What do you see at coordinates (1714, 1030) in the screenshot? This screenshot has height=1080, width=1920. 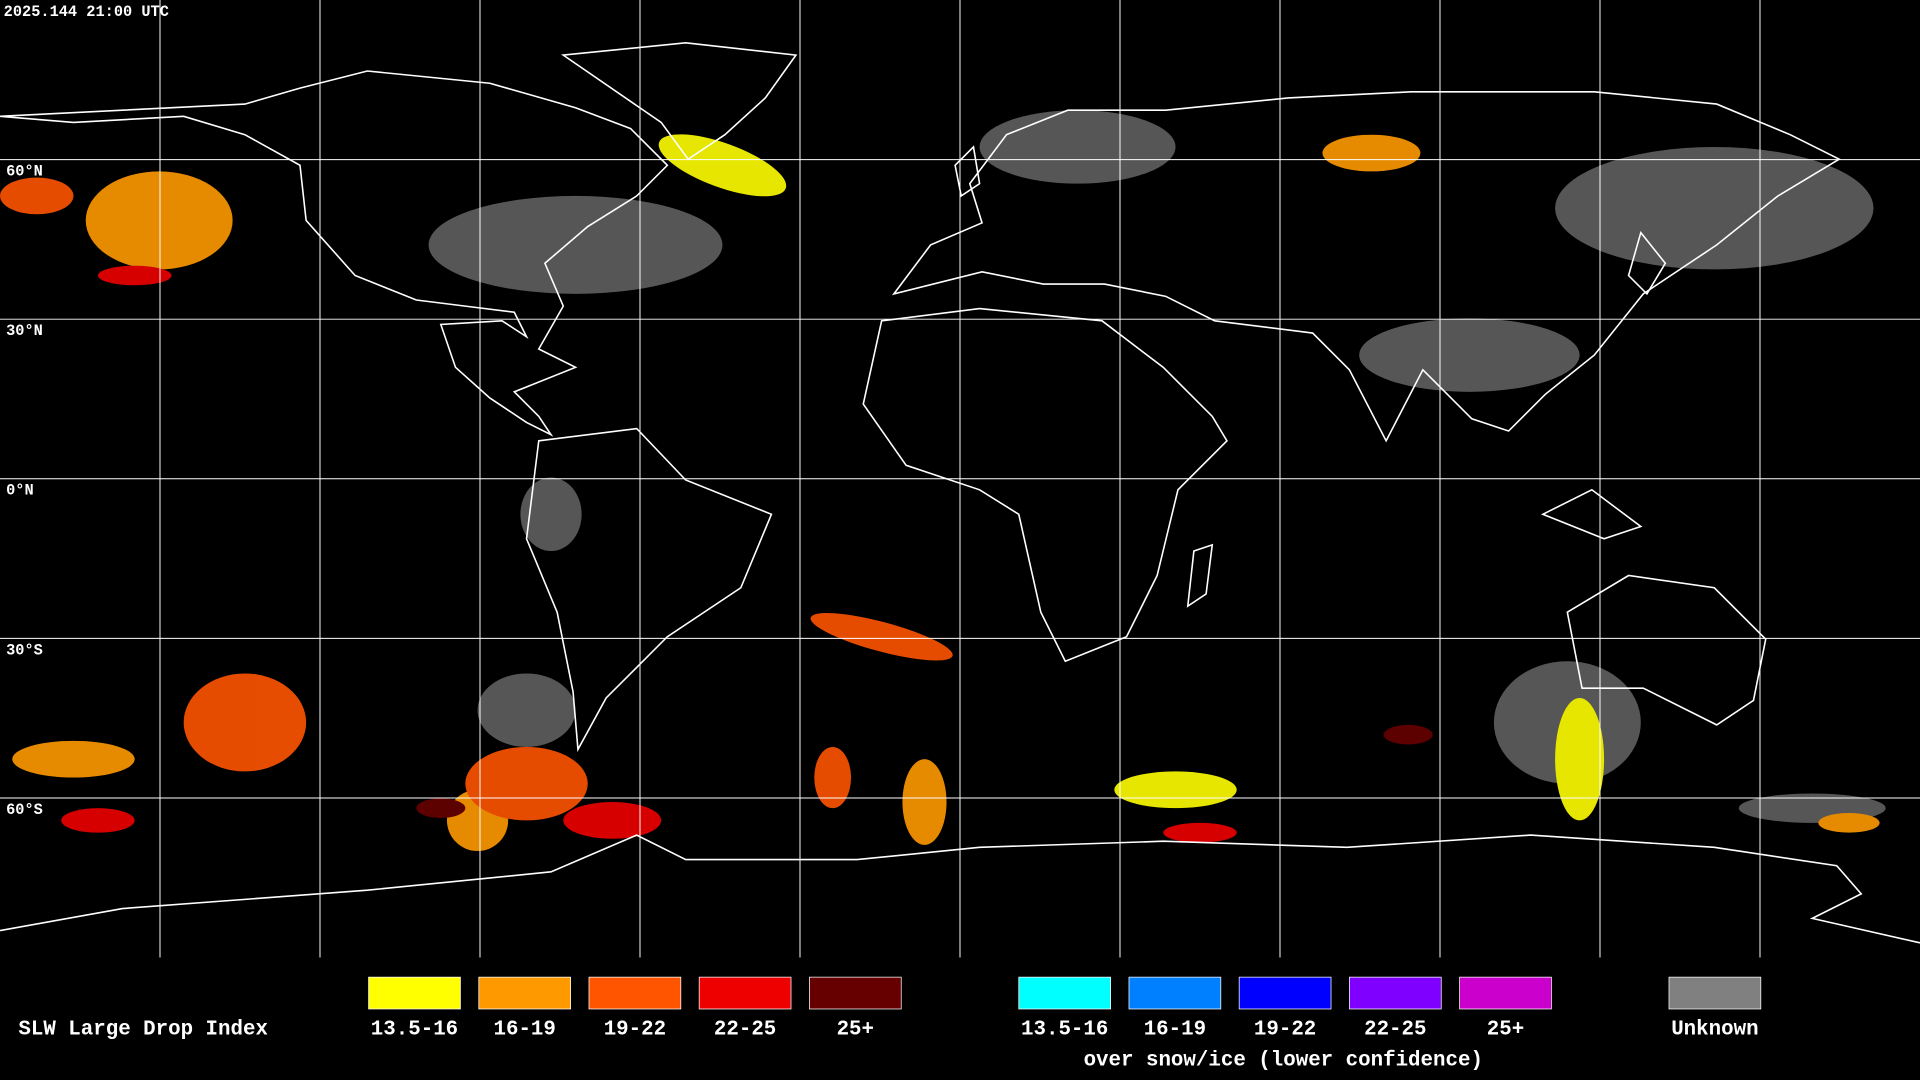 I see `legend-label: Unknown` at bounding box center [1714, 1030].